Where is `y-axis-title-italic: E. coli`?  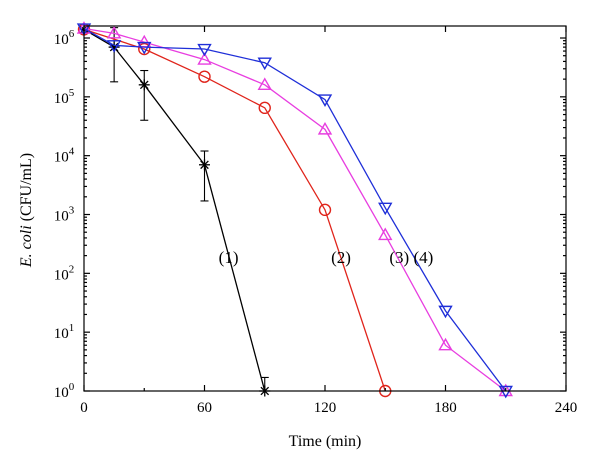 y-axis-title-italic: E. coli is located at coordinates (26, 246).